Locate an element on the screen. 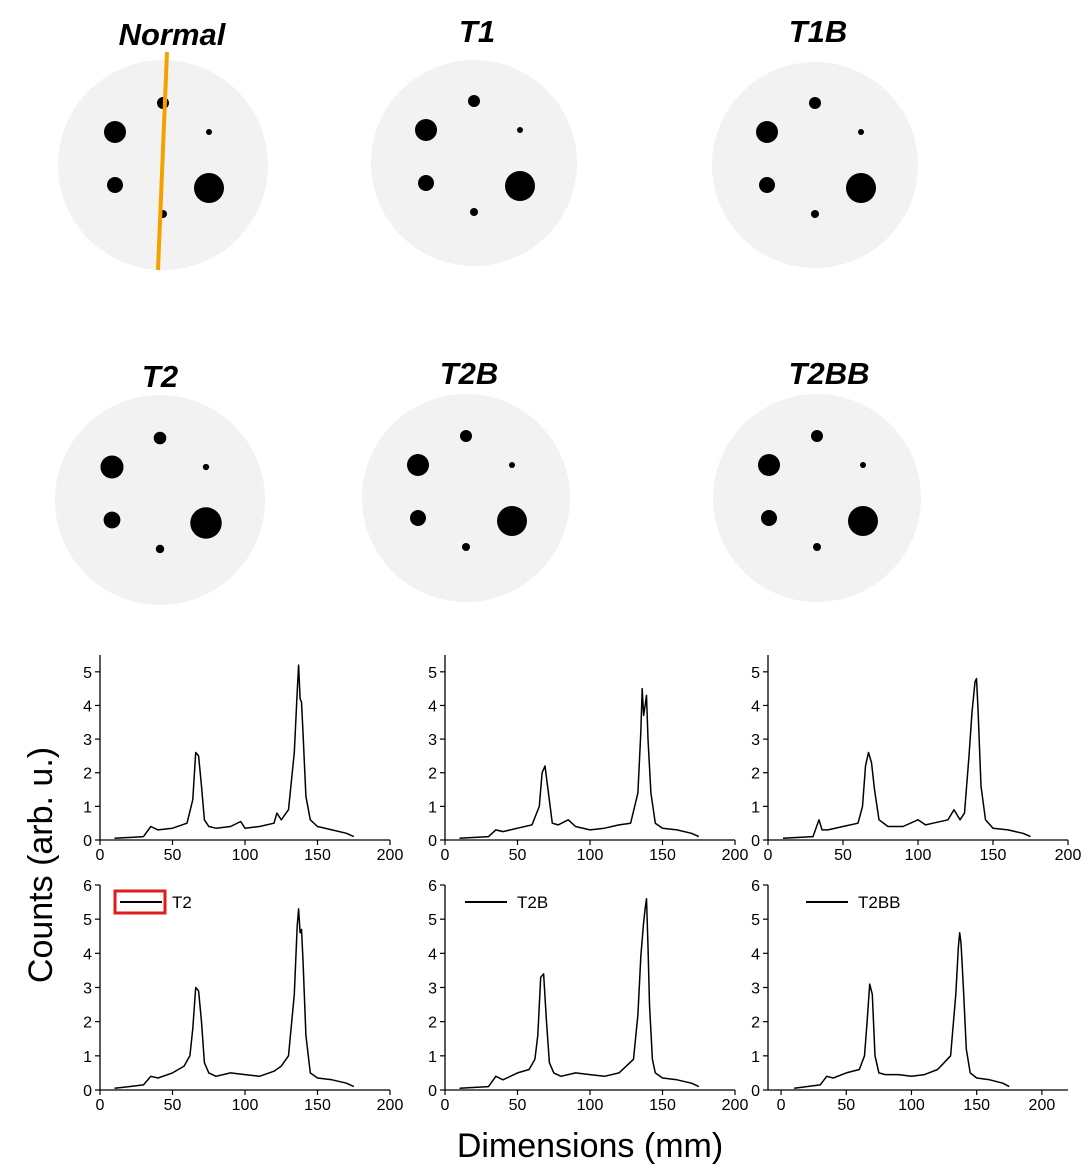 This screenshot has height=1173, width=1084. profile-chart: 0 50 100 150 200 0 1 2 3 4 5 6 T2 is located at coordinates (243, 996).